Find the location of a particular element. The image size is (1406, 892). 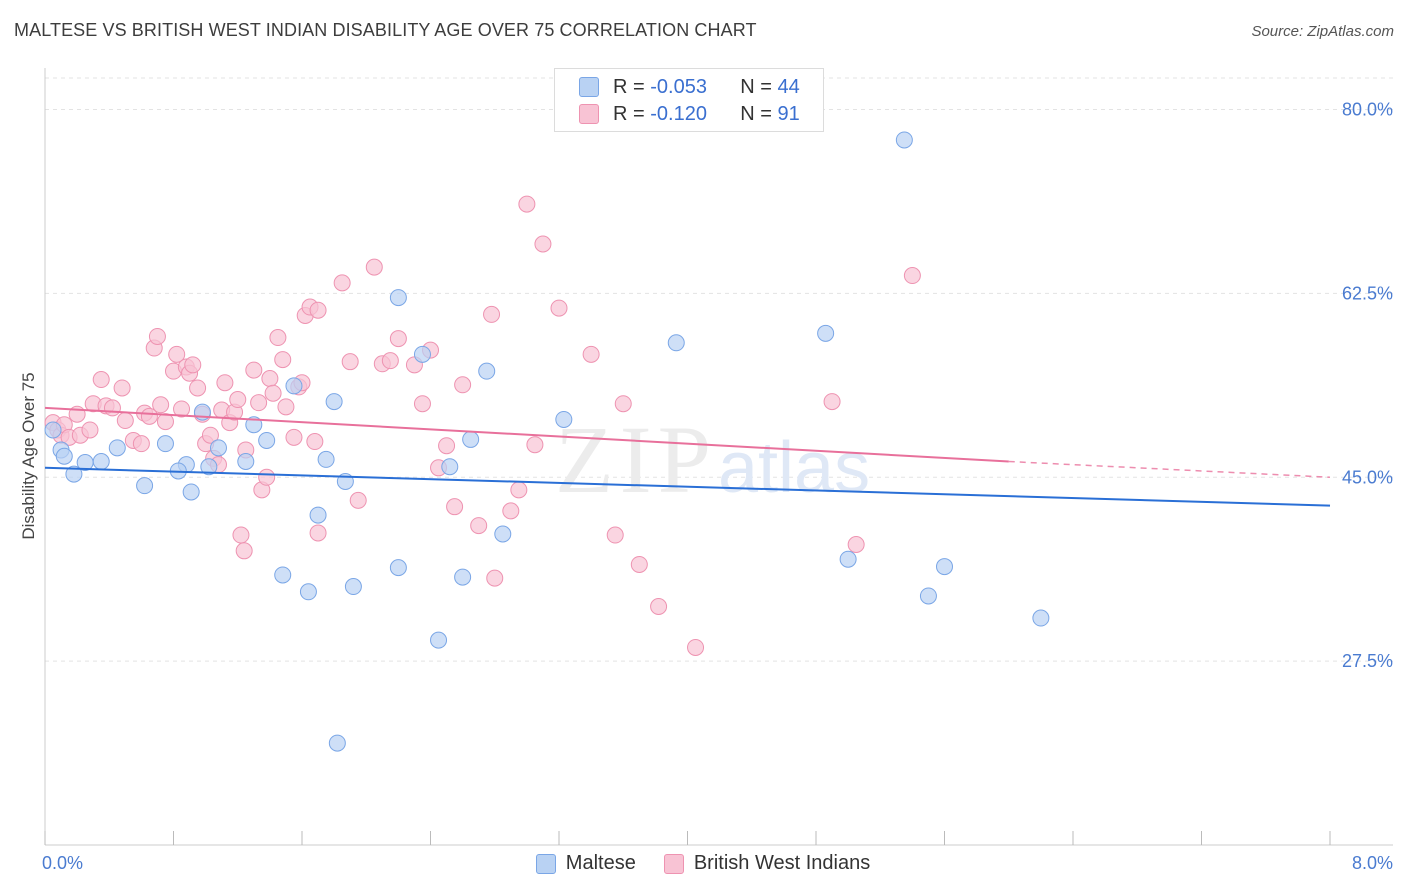

bwi-swatch is located at coordinates (589, 114).